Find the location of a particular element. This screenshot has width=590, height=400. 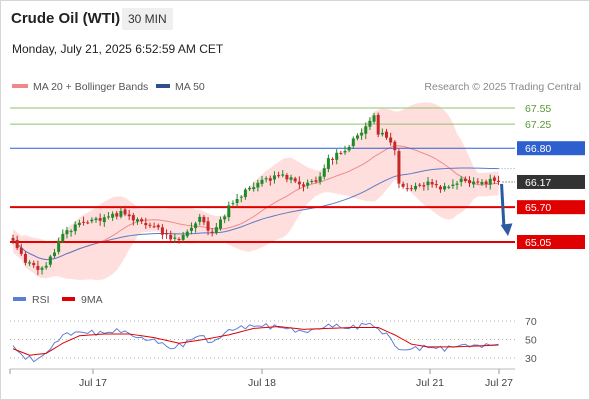

arrow-shaft is located at coordinates (503, 206).